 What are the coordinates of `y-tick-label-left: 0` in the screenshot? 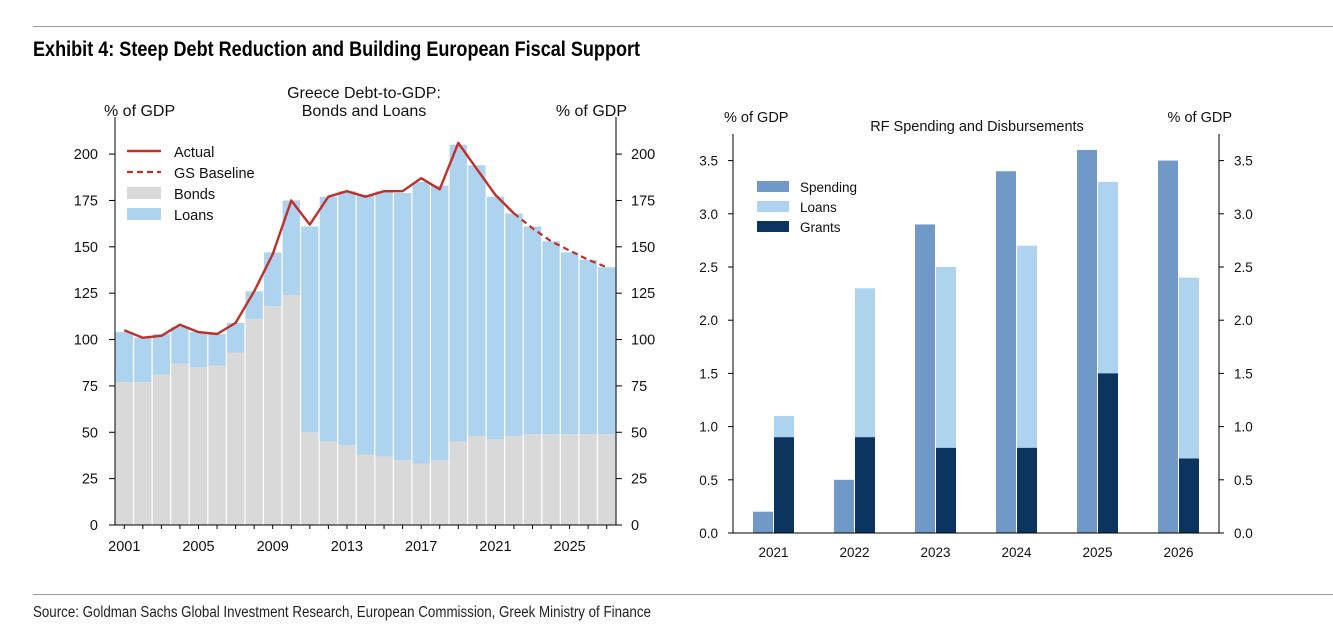 It's located at (94, 526).